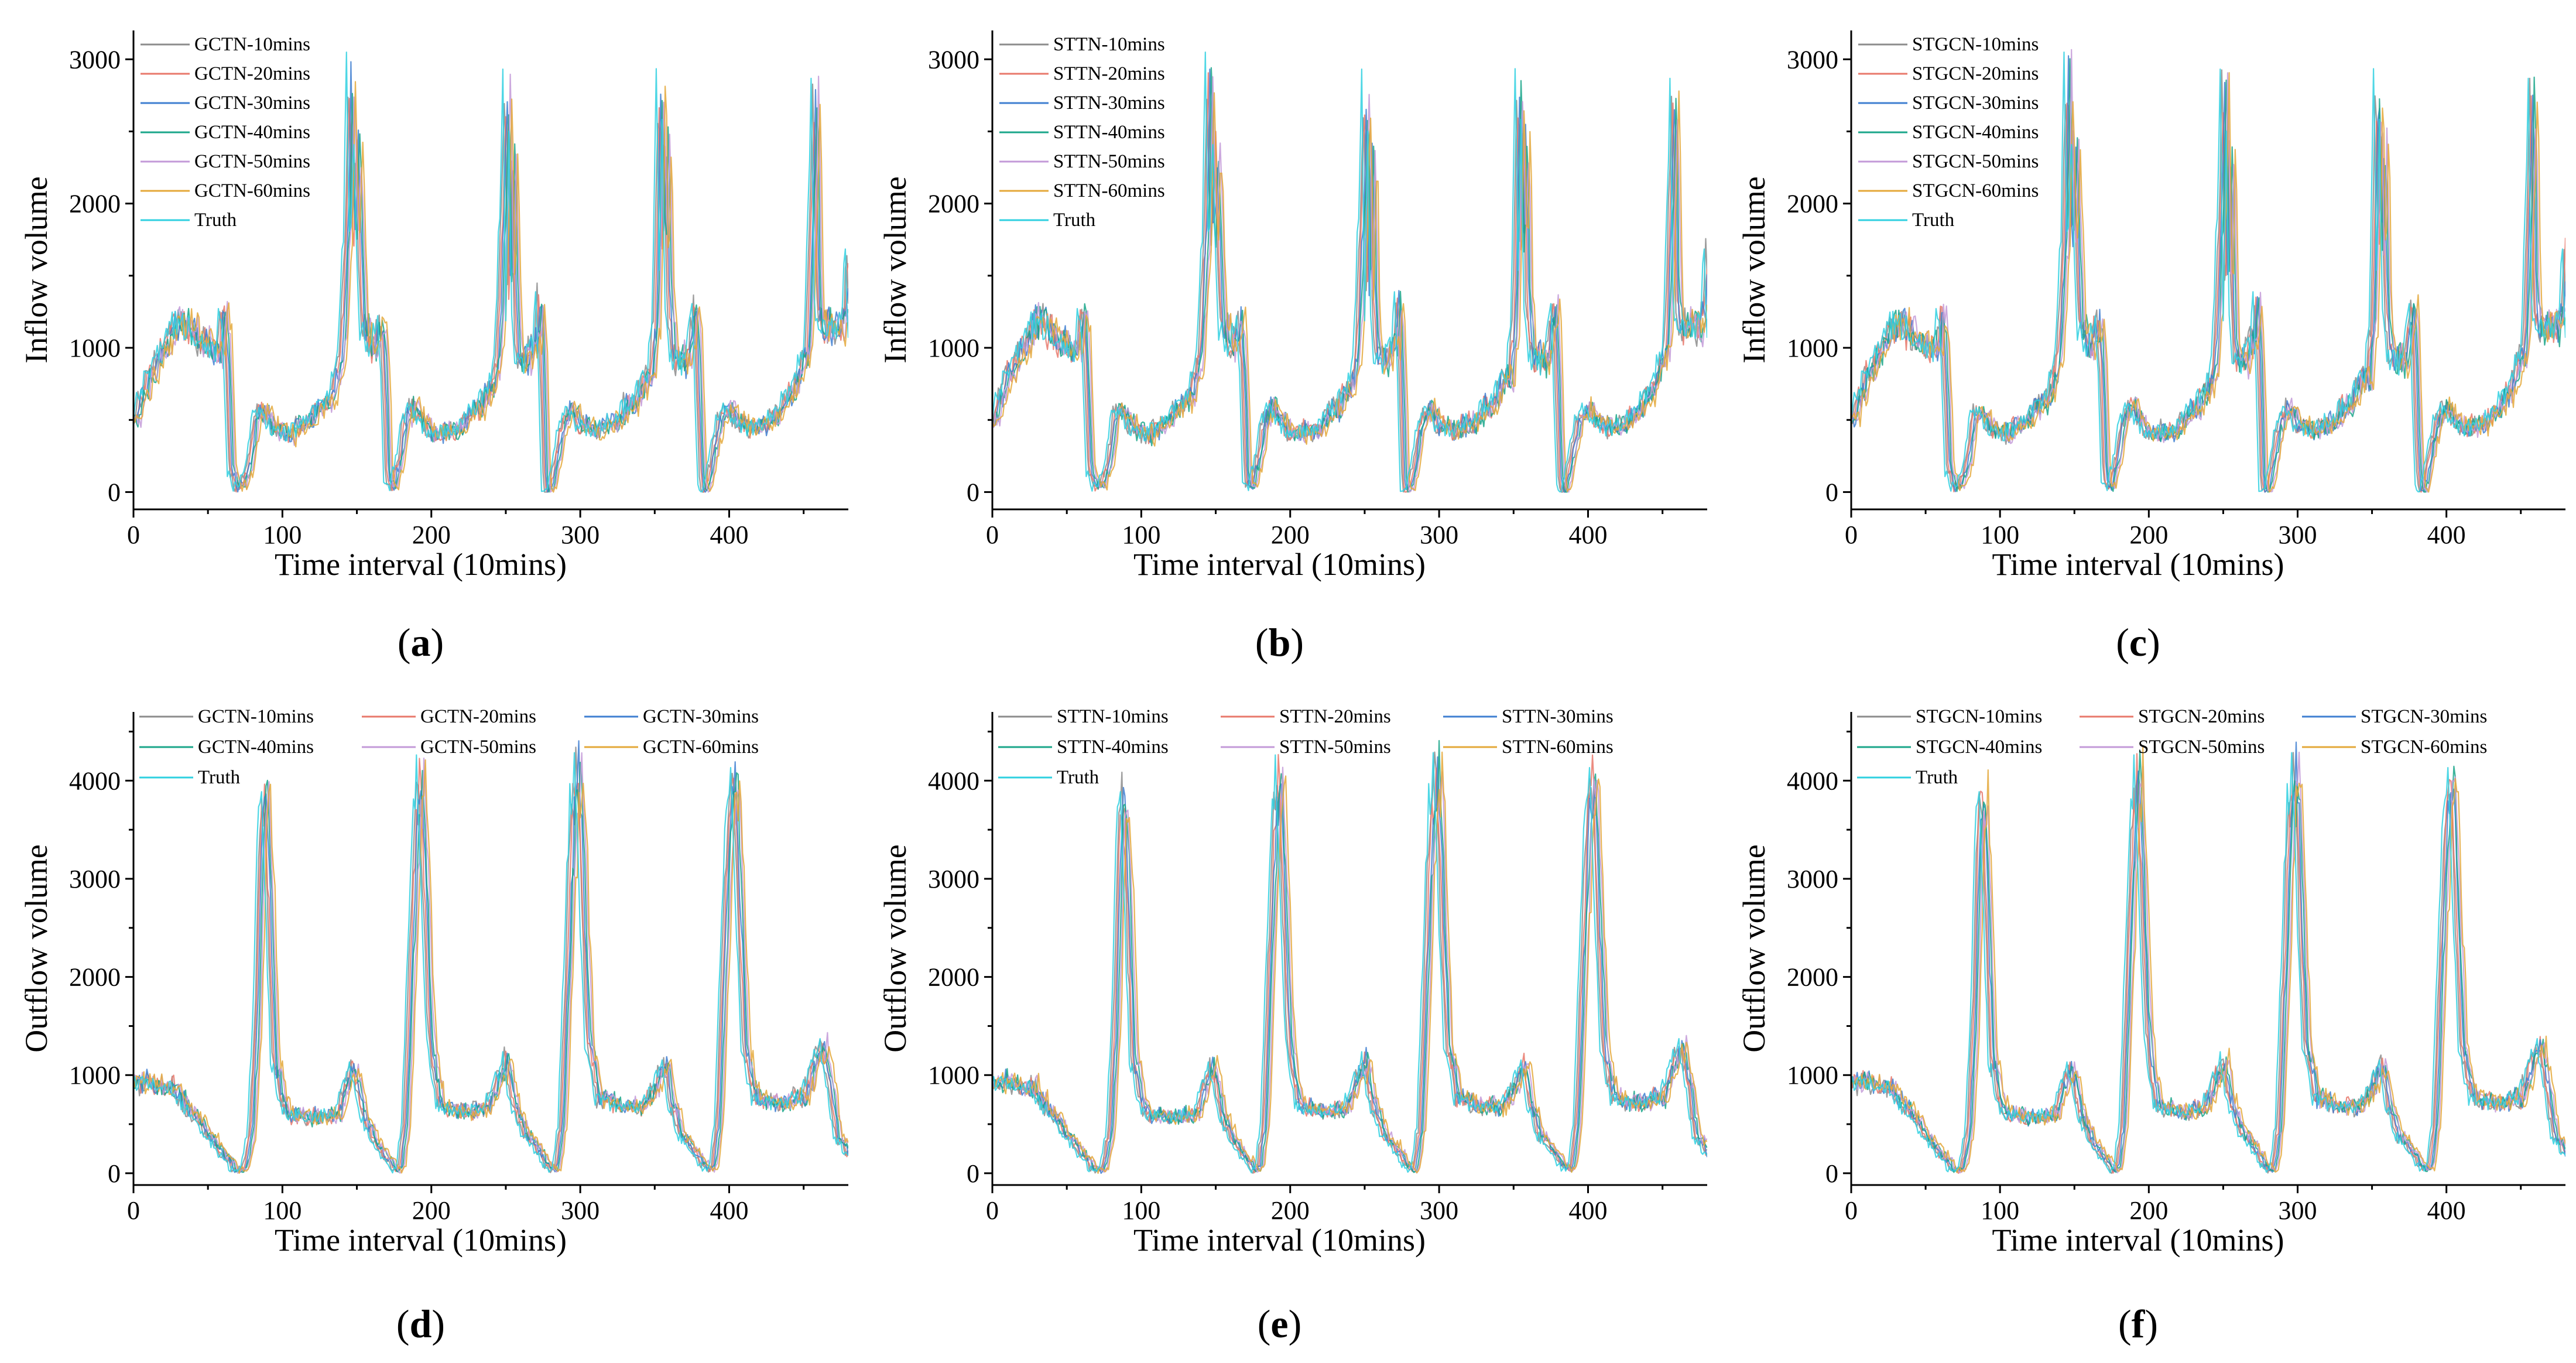 The width and height of the screenshot is (2576, 1363). I want to click on legend-entry: STTN-20mins, so click(1335, 716).